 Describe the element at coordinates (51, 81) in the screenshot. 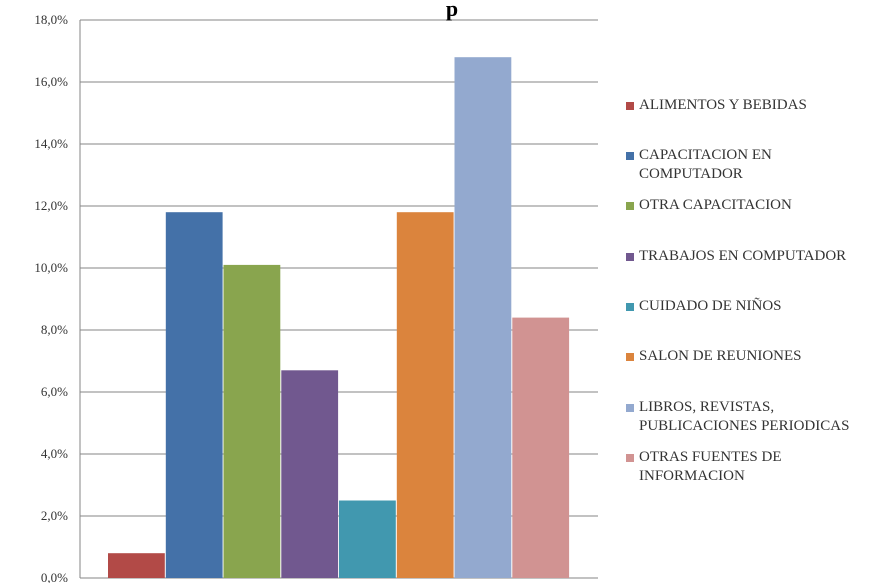

I see `y-tick-label: 16,0%` at that location.